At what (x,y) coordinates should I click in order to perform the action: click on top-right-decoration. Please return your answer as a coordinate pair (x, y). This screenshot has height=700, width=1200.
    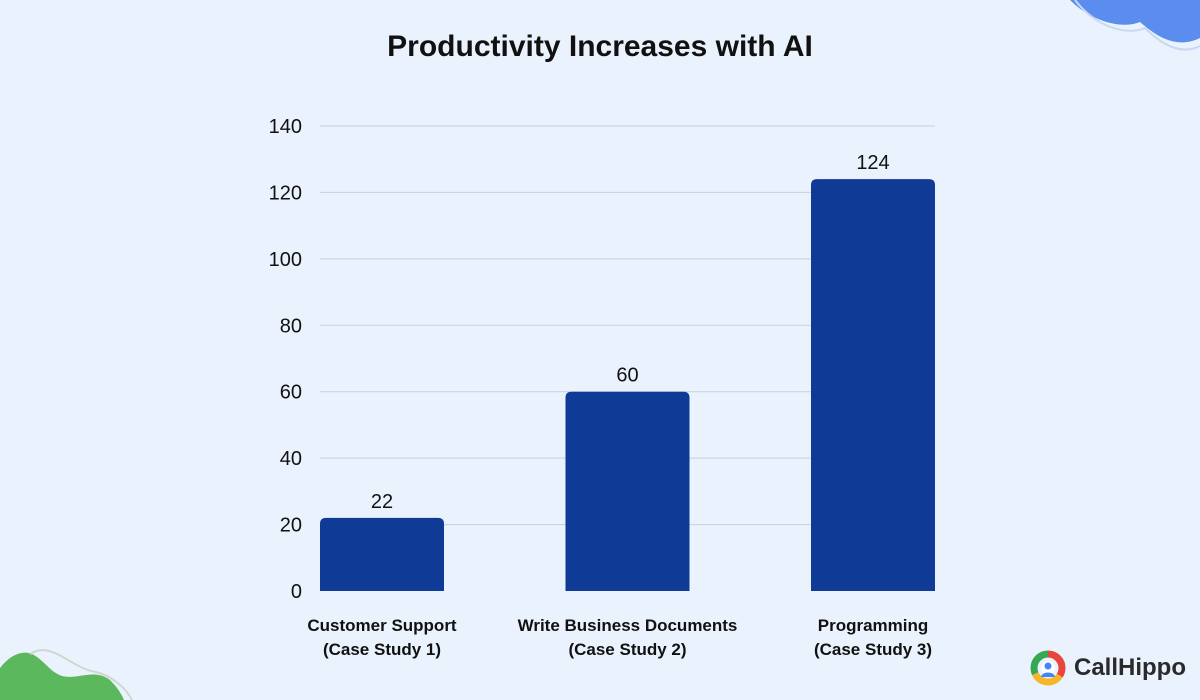
    Looking at the image, I should click on (1135, 21).